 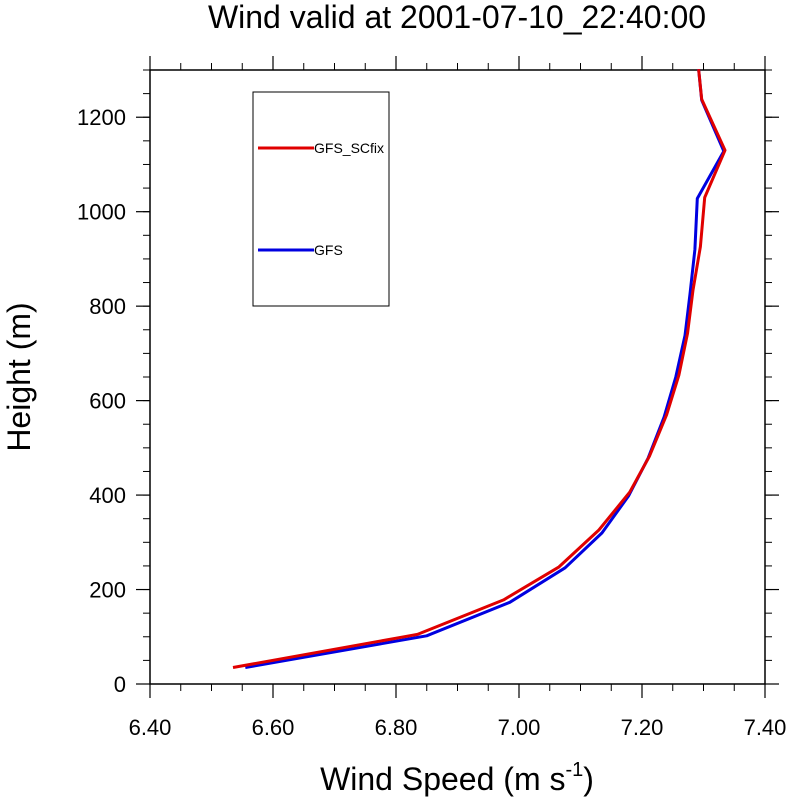 What do you see at coordinates (19, 376) in the screenshot?
I see `y-axis-label: Height (m)` at bounding box center [19, 376].